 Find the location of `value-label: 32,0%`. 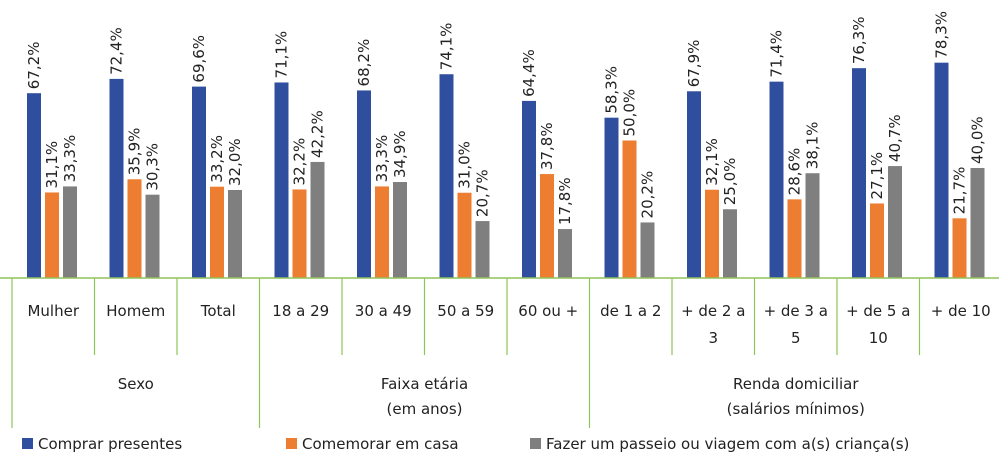

value-label: 32,0% is located at coordinates (235, 162).